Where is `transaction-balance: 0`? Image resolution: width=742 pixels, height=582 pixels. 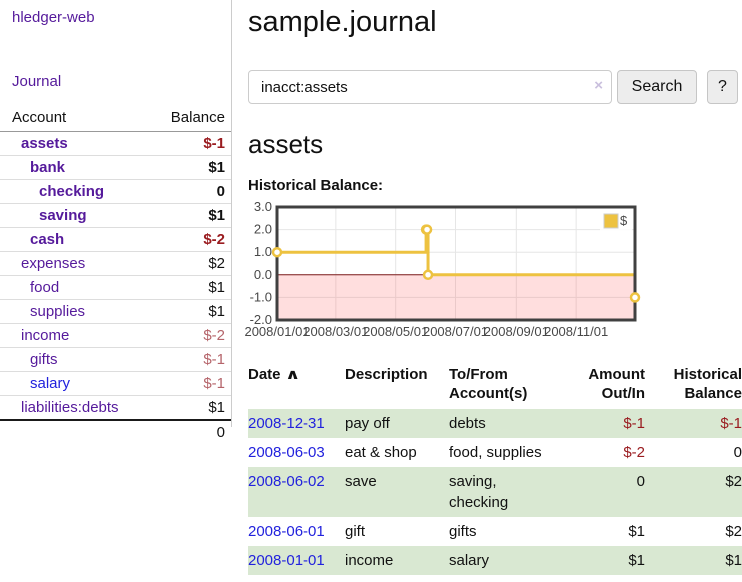
transaction-balance: 0 is located at coordinates (737, 452).